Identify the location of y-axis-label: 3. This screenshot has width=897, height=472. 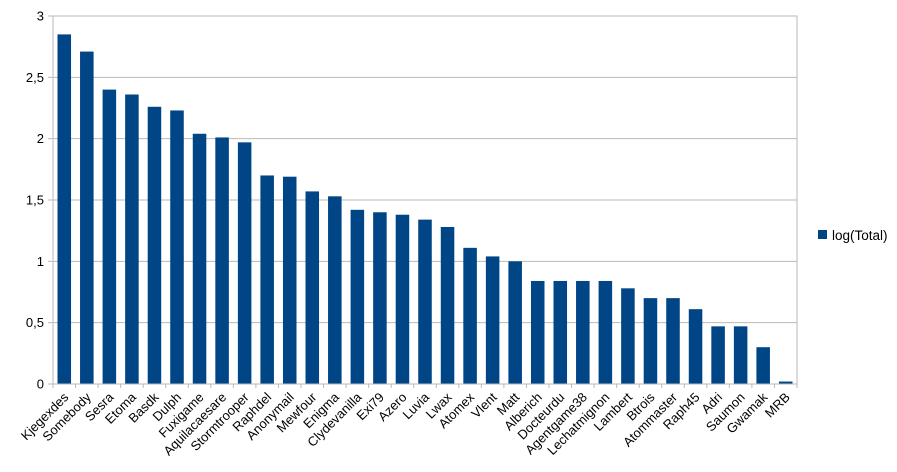
(40, 16).